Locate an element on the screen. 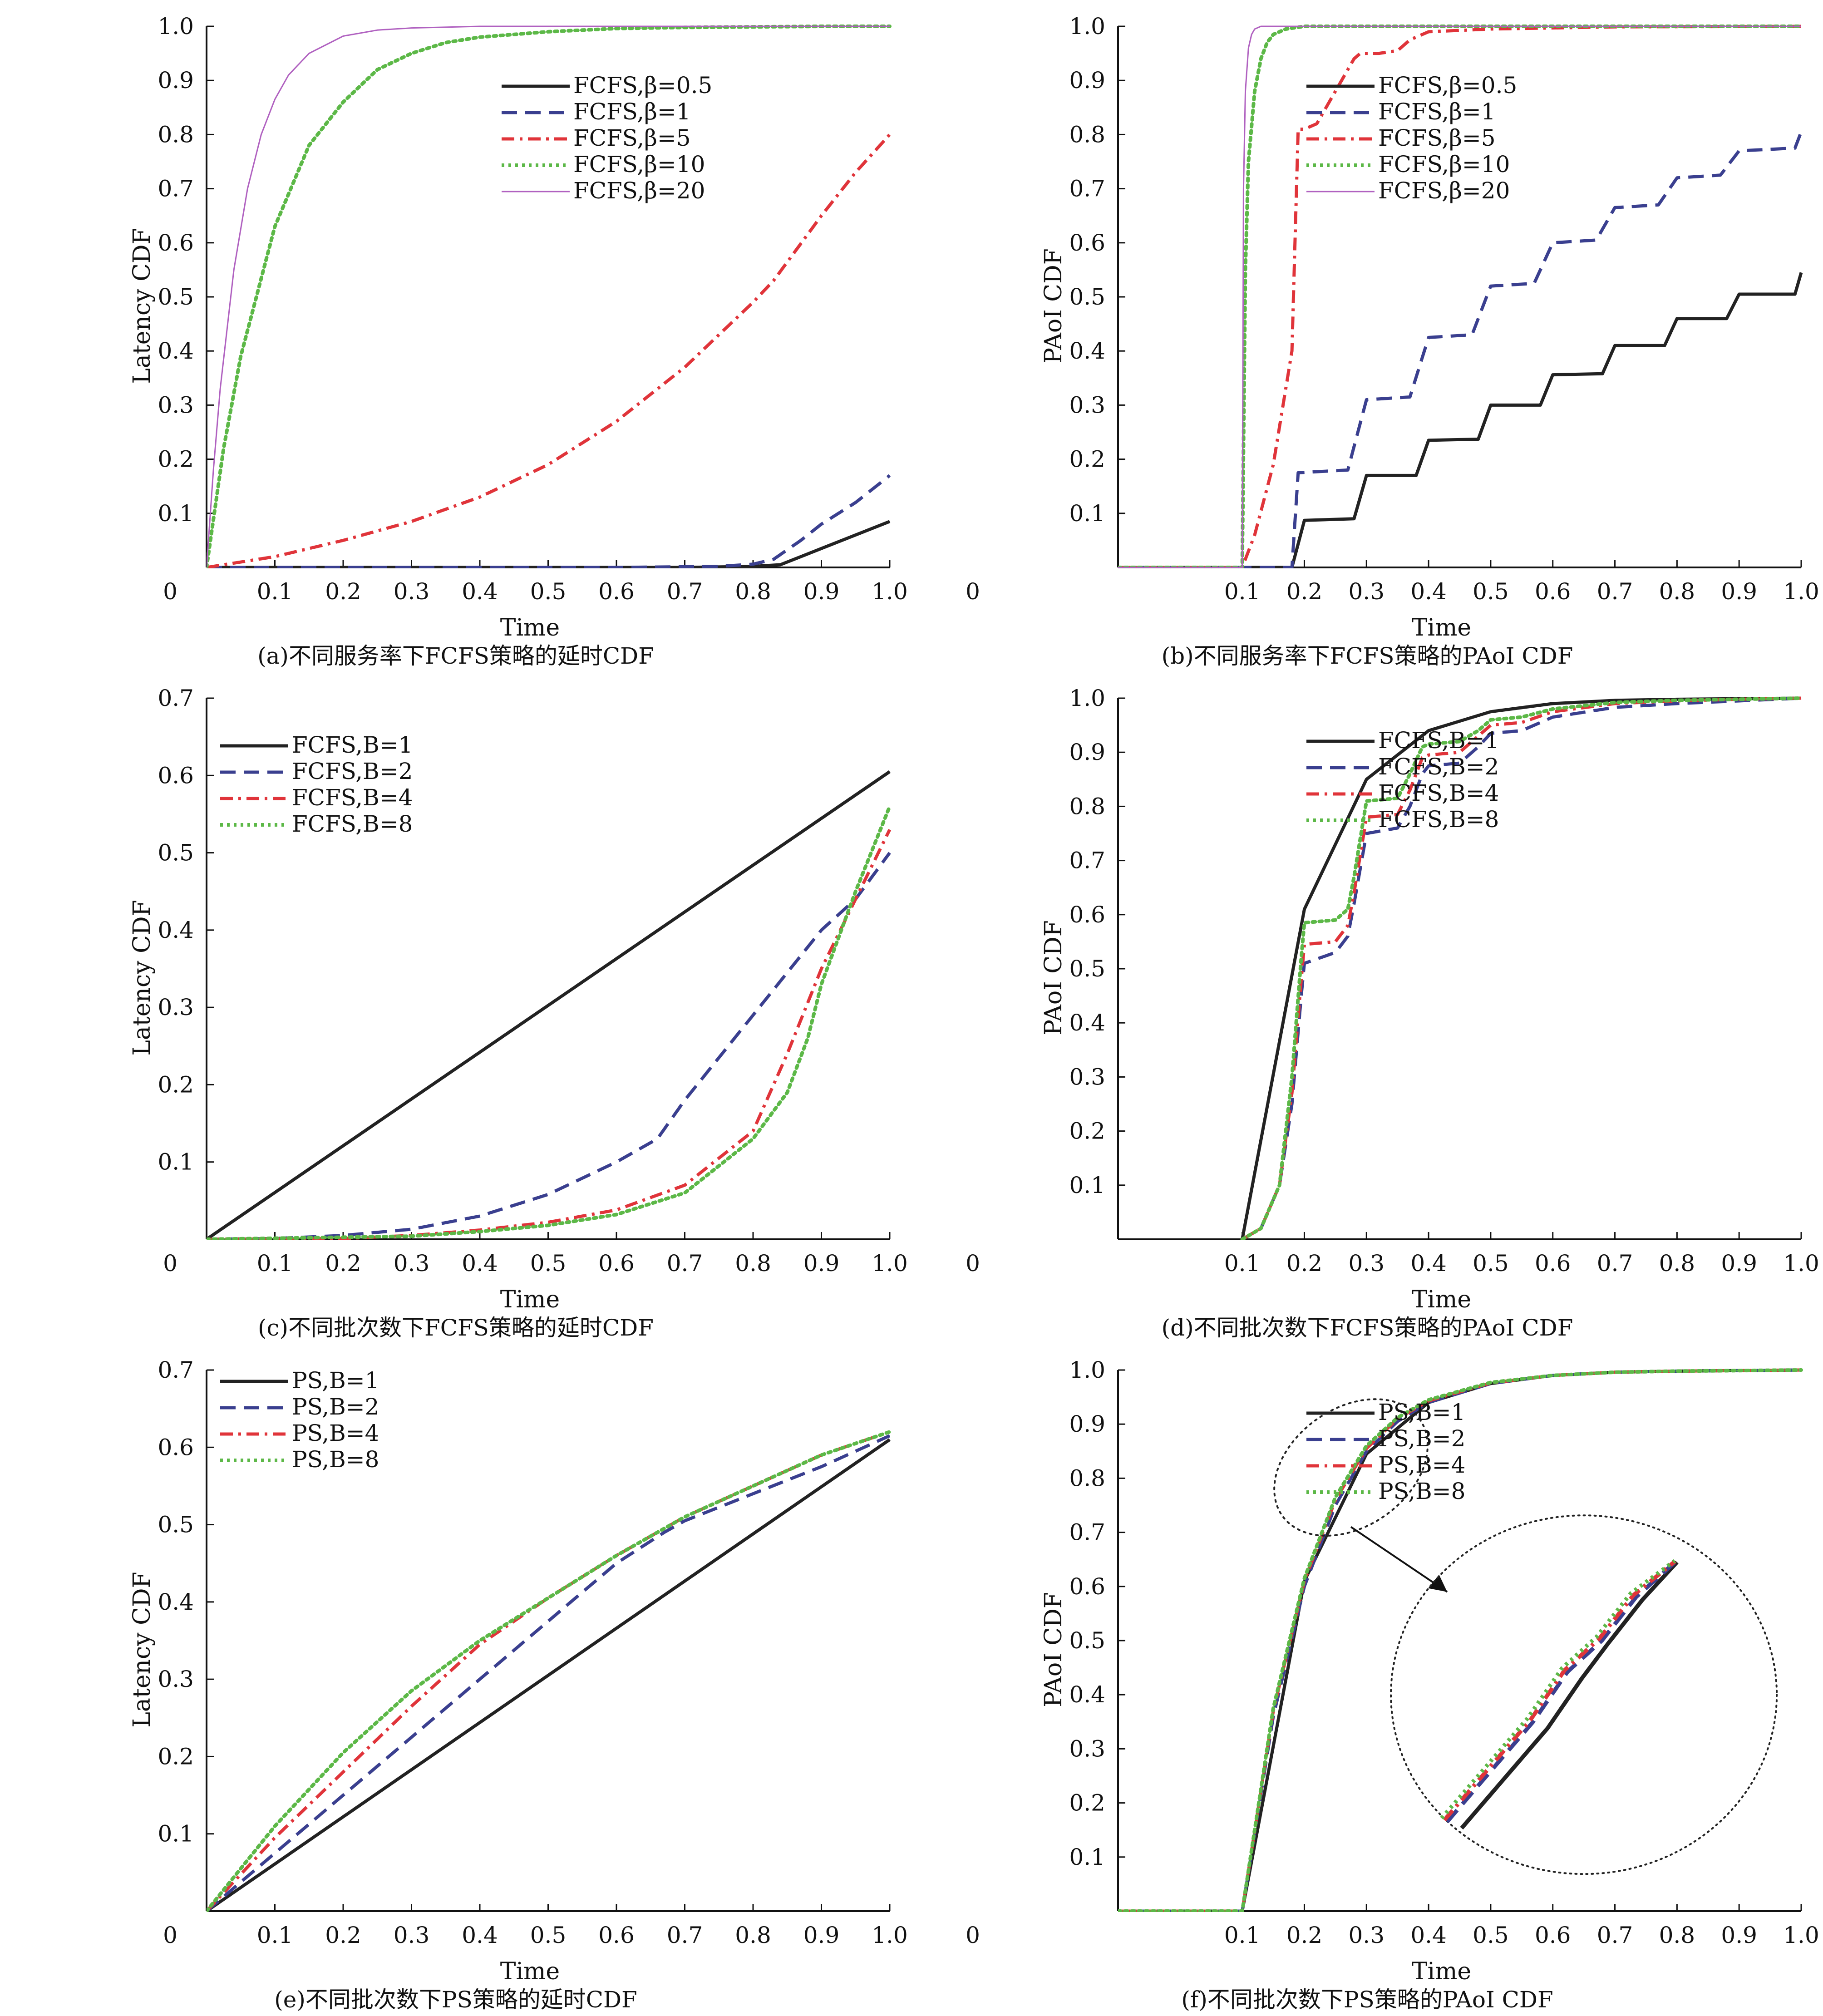 This screenshot has height=2016, width=1823. y-axis-title: Latency CDF is located at coordinates (142, 306).